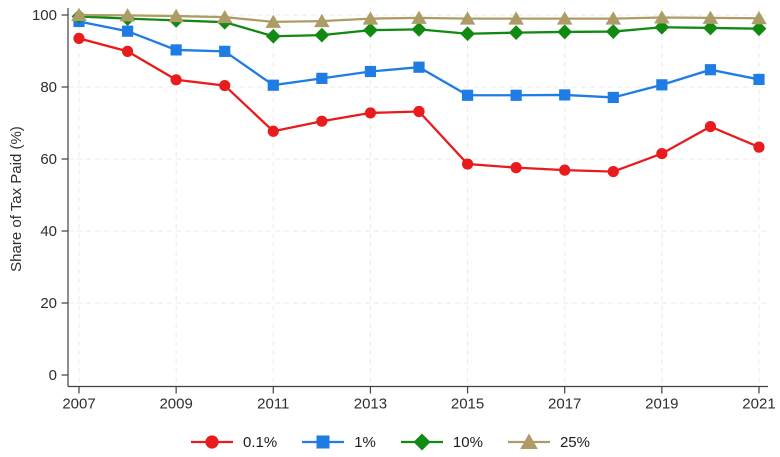  What do you see at coordinates (48, 159) in the screenshot?
I see `y-tick-label: 60` at bounding box center [48, 159].